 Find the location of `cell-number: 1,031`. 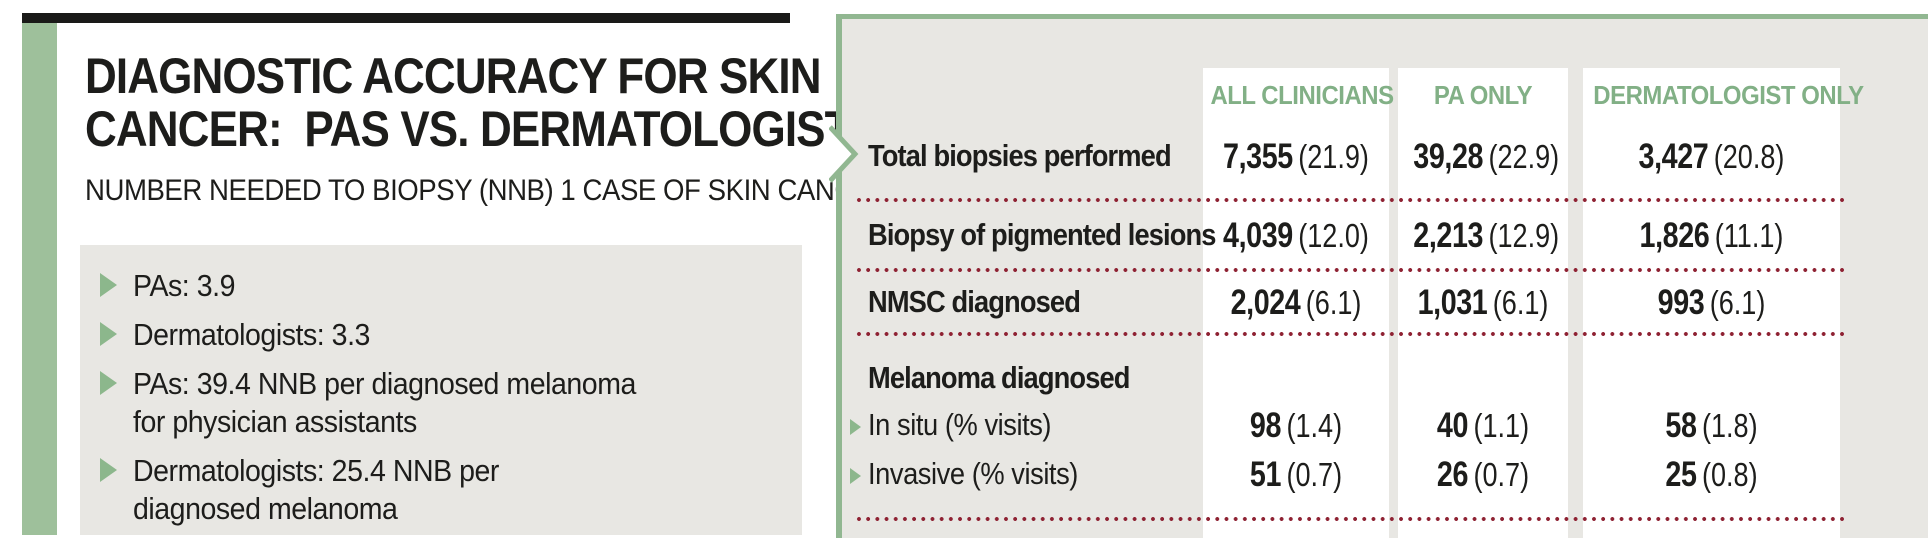

cell-number: 1,031 is located at coordinates (1452, 302).